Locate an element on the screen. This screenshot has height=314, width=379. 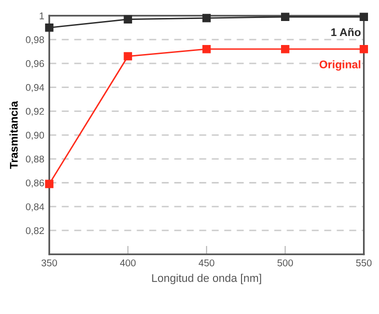
x-tick-label: 350 is located at coordinates (49, 262).